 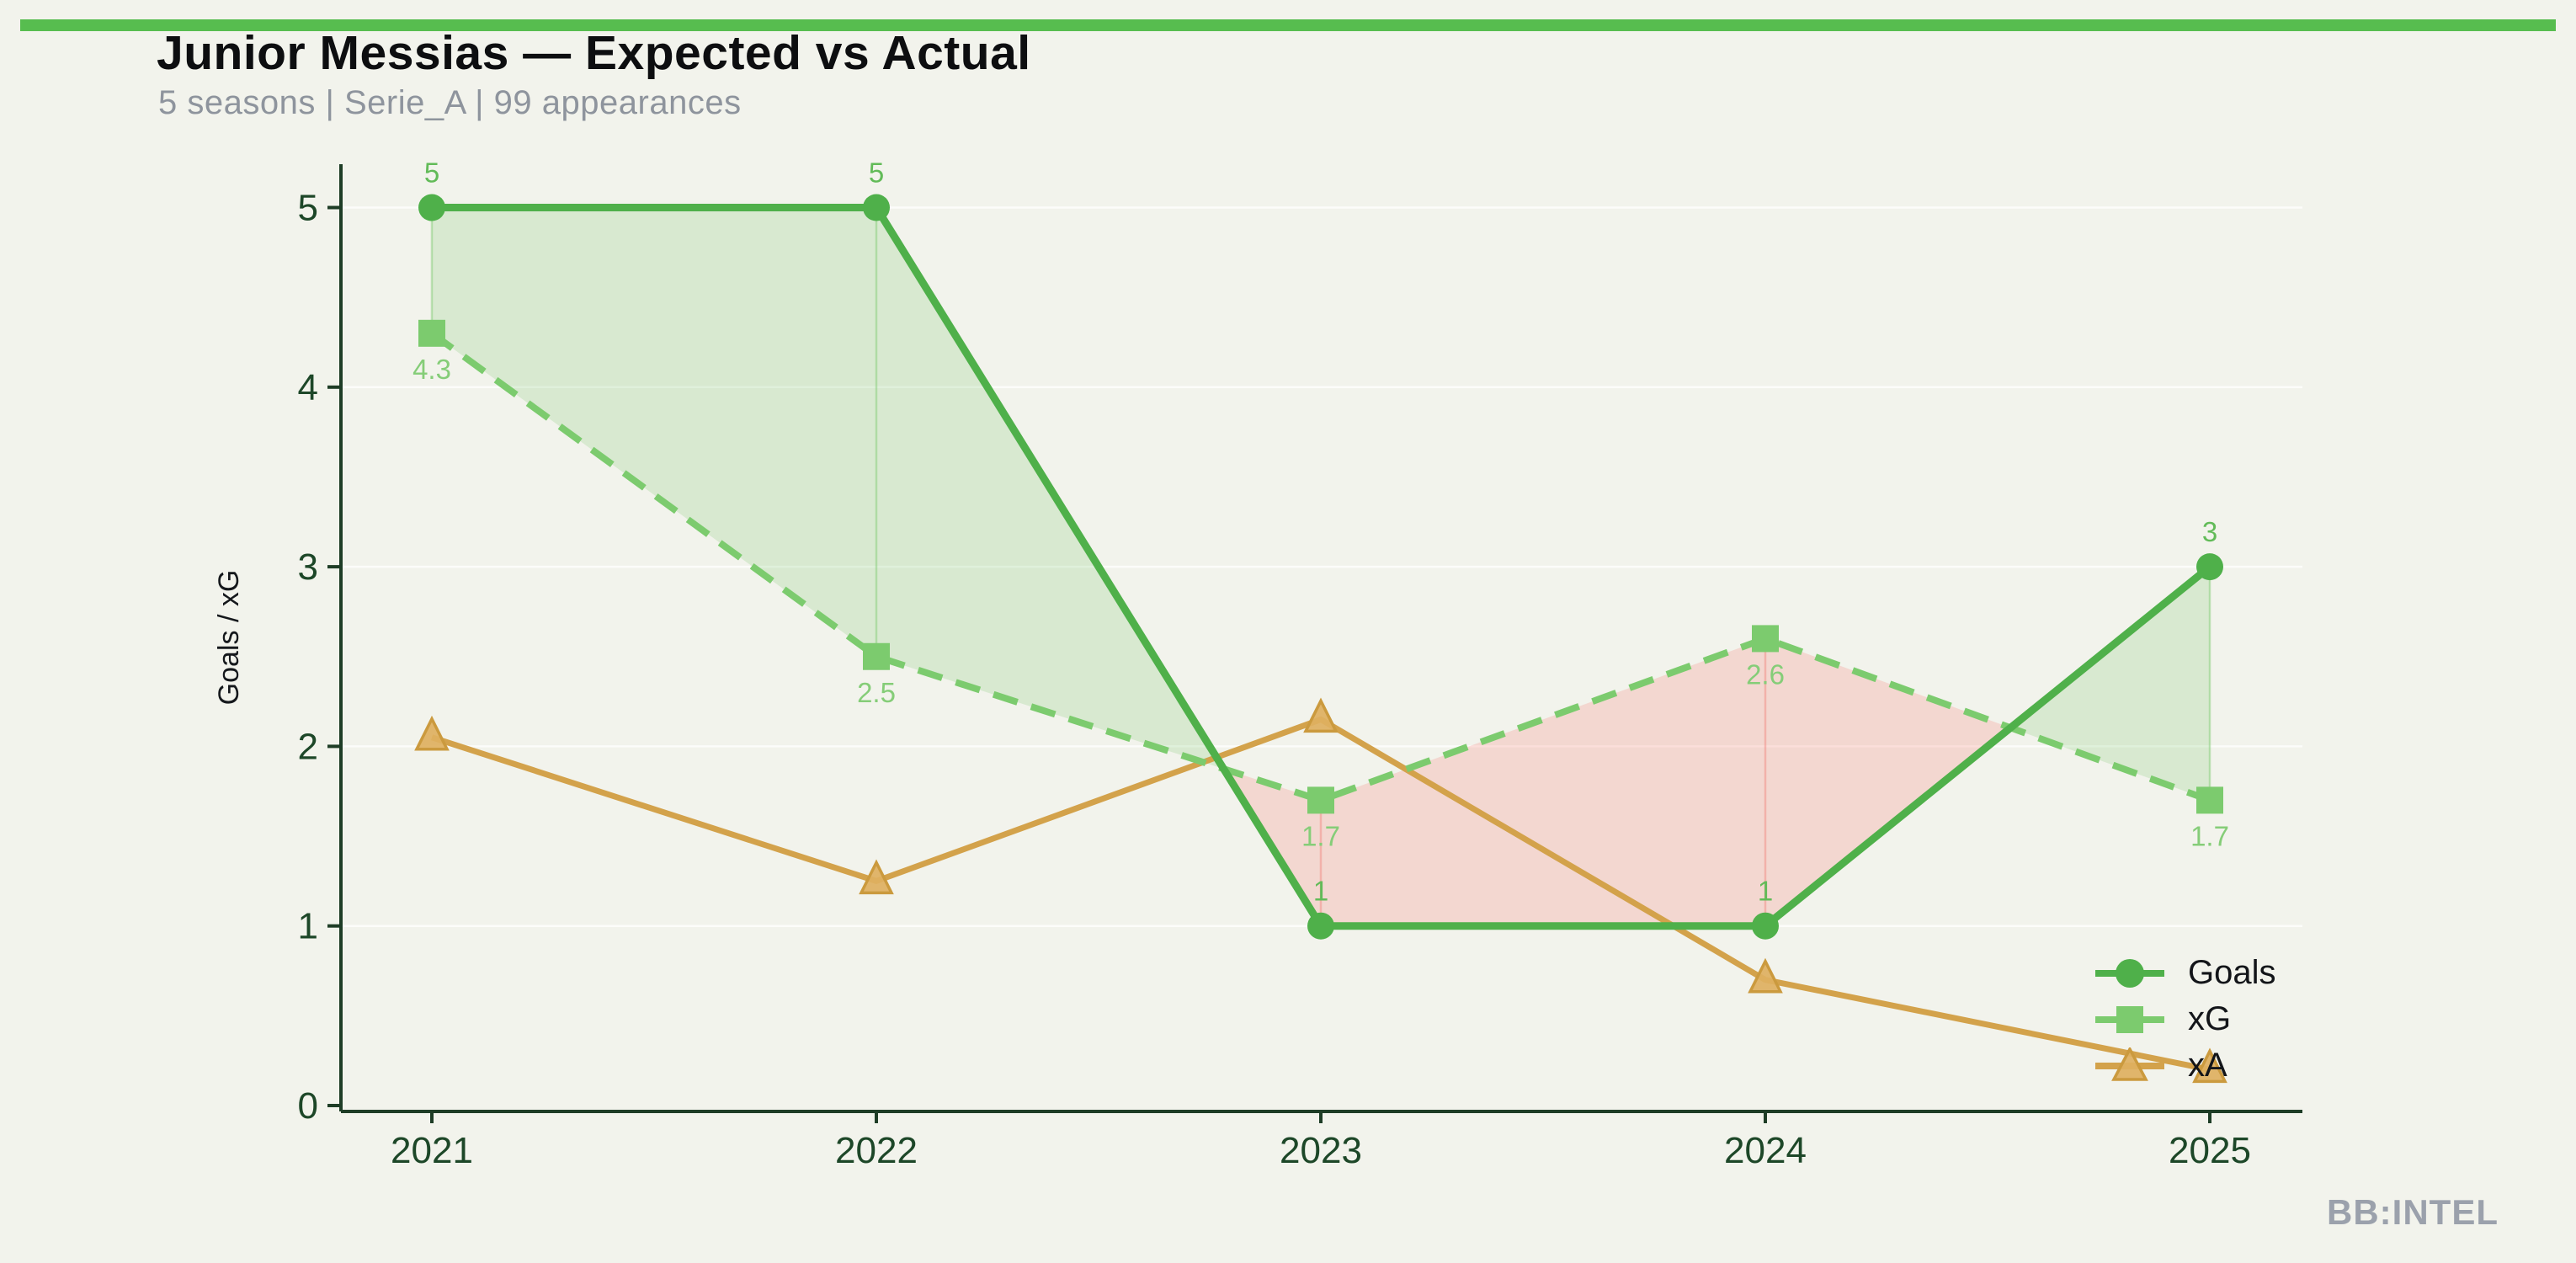 What do you see at coordinates (2209, 531) in the screenshot?
I see `goals-data-label: 3` at bounding box center [2209, 531].